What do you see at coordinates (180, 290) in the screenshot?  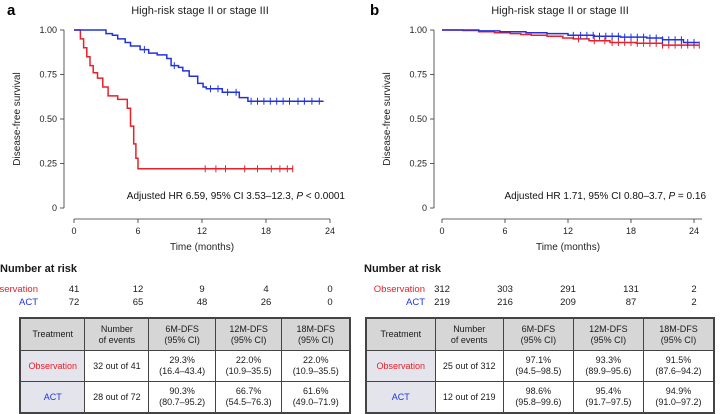 I see `risk-row-observation: Observation 41 12 9 4 0` at bounding box center [180, 290].